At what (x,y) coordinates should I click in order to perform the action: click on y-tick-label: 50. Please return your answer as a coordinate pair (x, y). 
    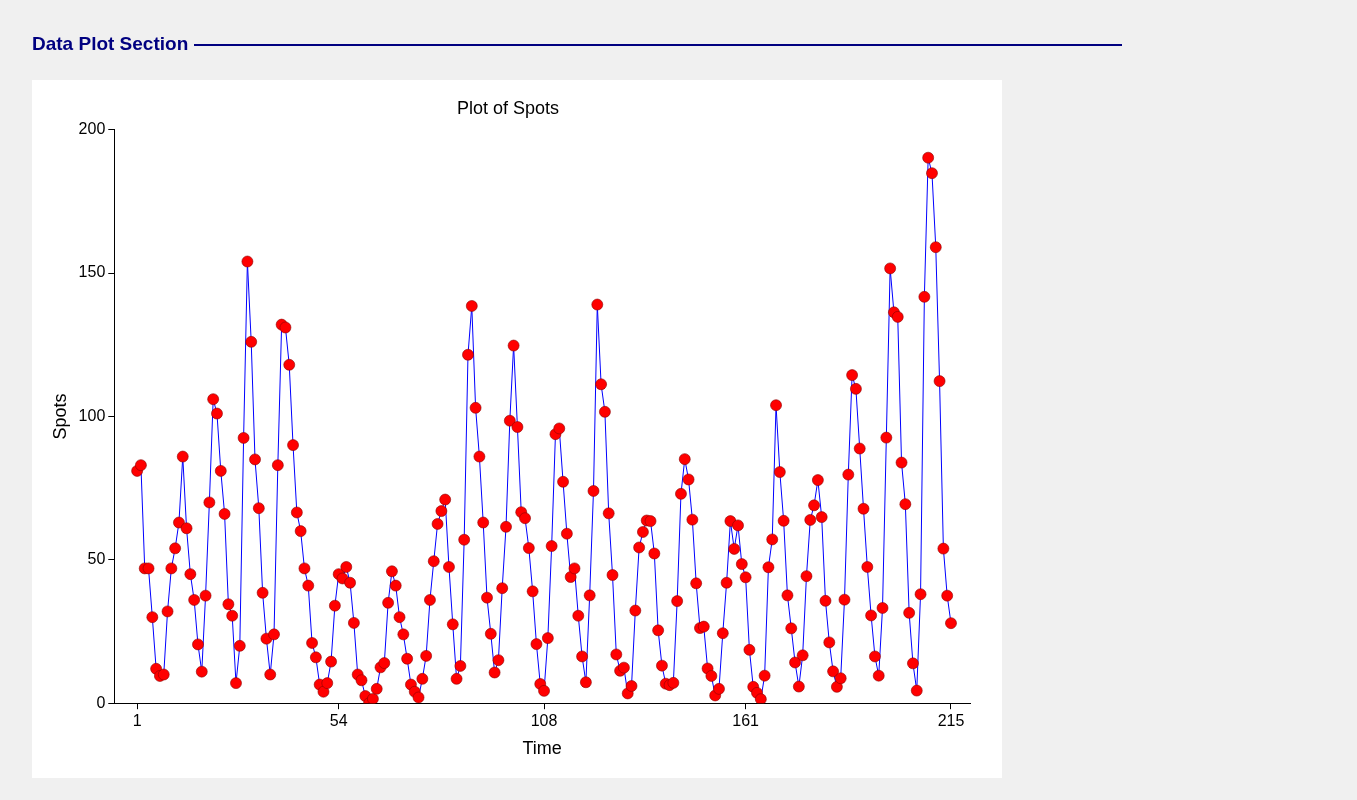
    Looking at the image, I should click on (96, 559).